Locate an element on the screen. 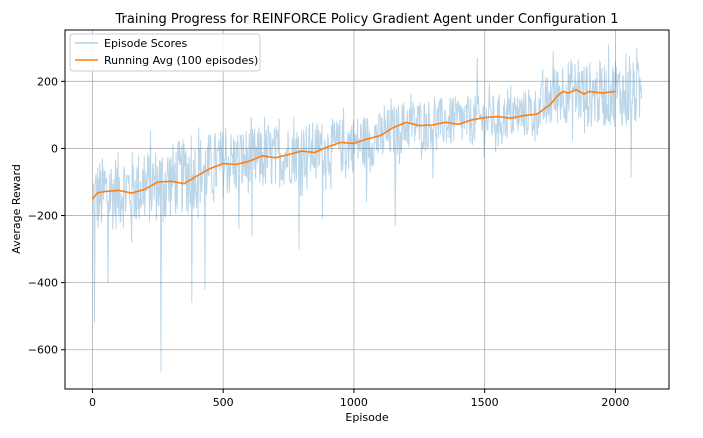 This screenshot has width=703, height=438. y-axis: −600 −400 −200 0 200 is located at coordinates (46, 216).